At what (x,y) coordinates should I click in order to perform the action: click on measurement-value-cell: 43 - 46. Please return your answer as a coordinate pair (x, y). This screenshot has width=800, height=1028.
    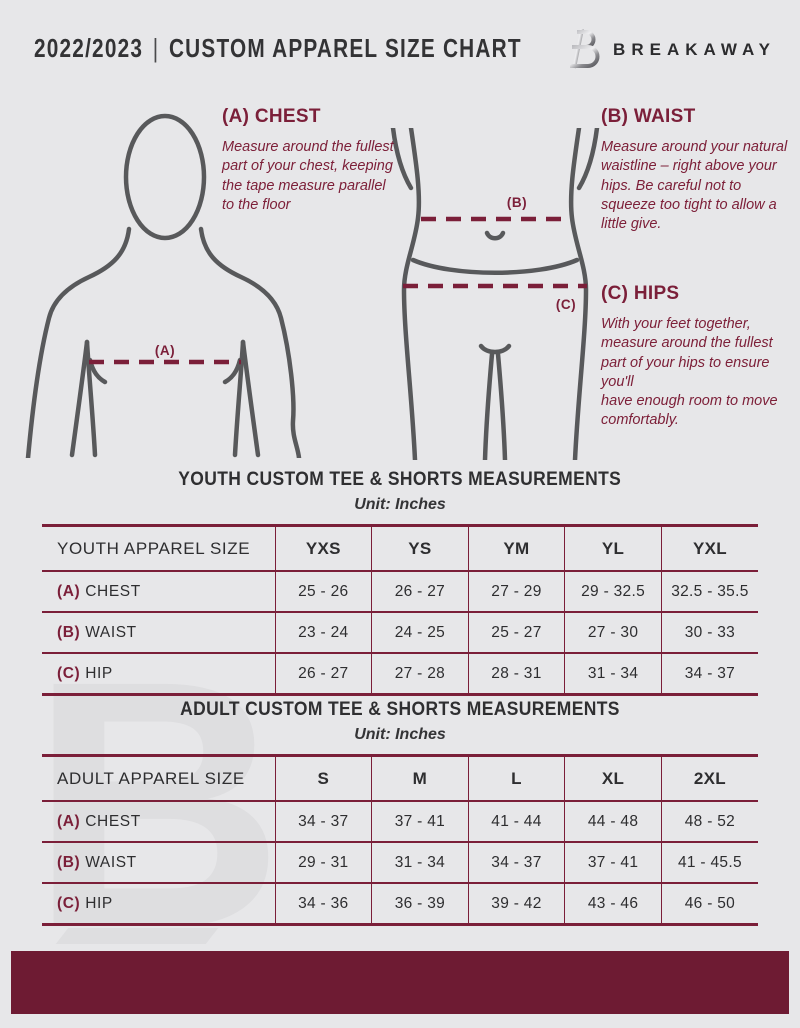
    Looking at the image, I should click on (613, 904).